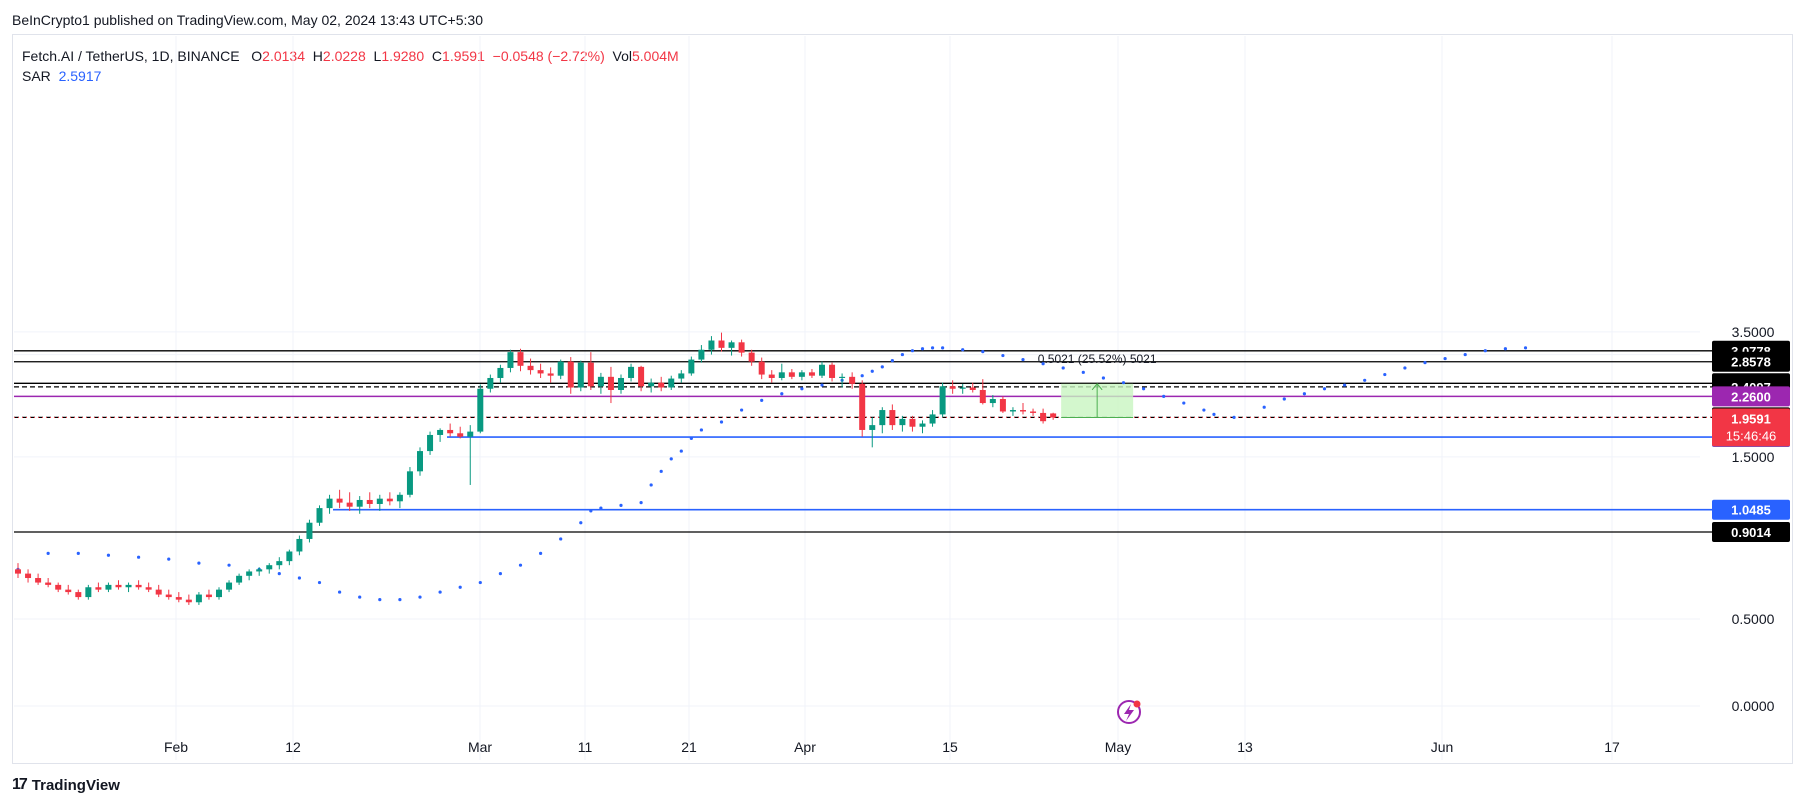 The width and height of the screenshot is (1805, 808). I want to click on last-price-tag-bg, so click(1751, 427).